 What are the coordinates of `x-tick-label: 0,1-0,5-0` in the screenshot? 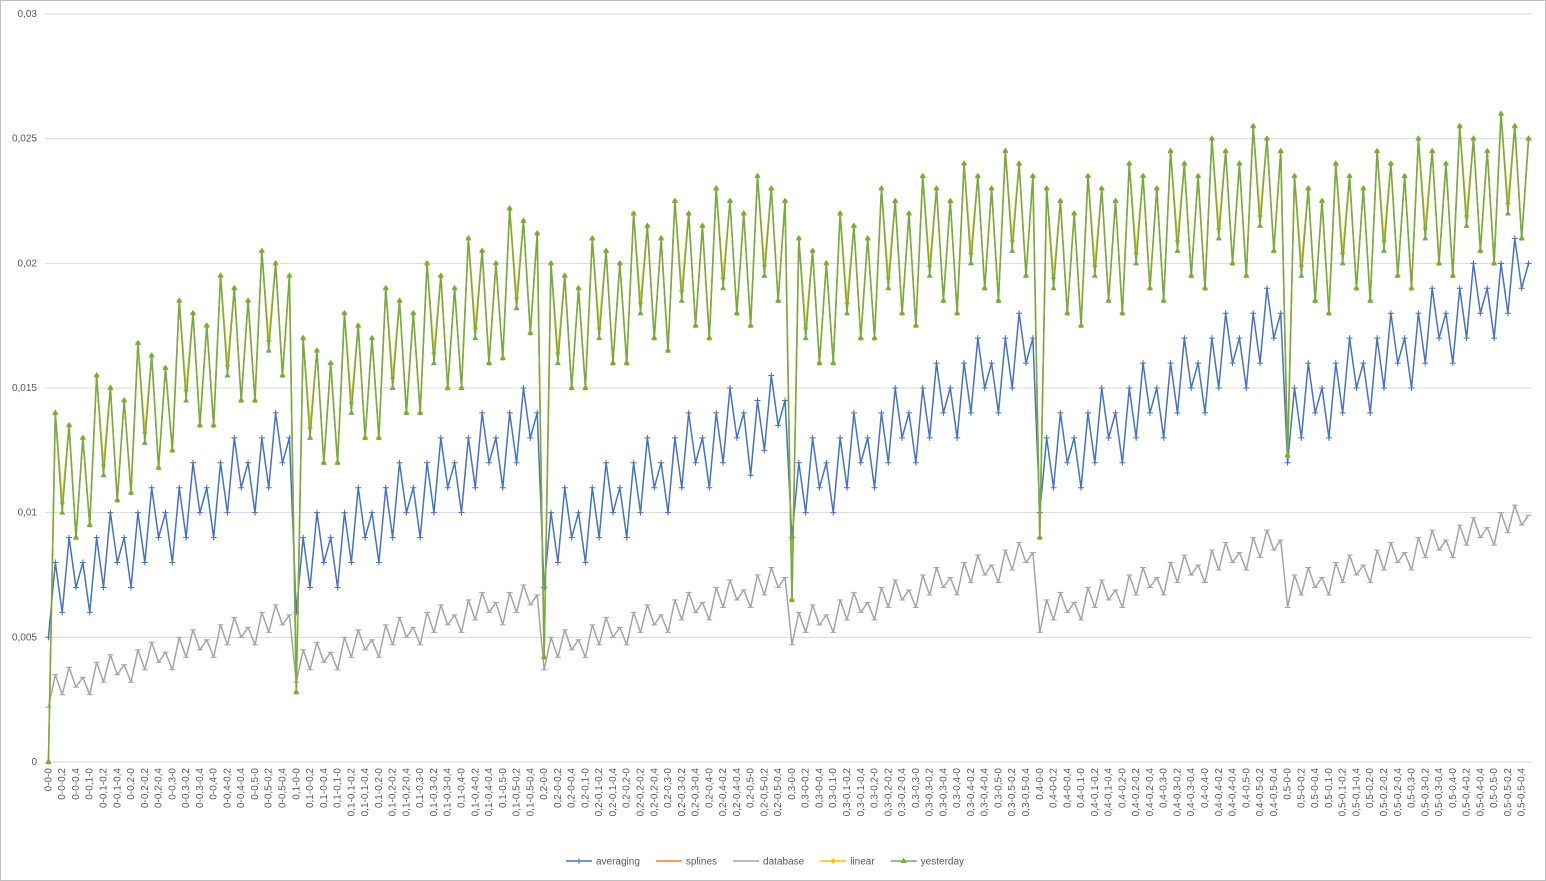 It's located at (503, 788).